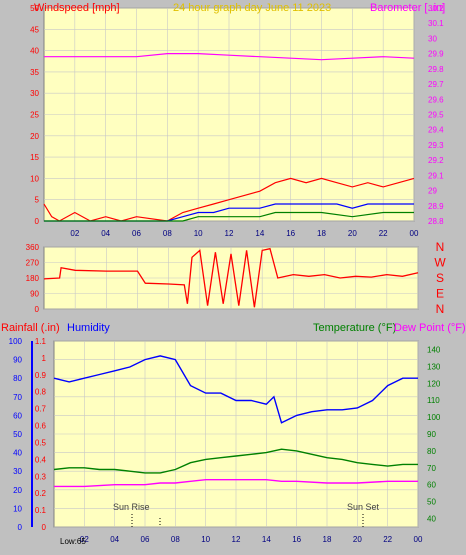  I want to click on barometer-y-tick: 28.9, so click(436, 206).